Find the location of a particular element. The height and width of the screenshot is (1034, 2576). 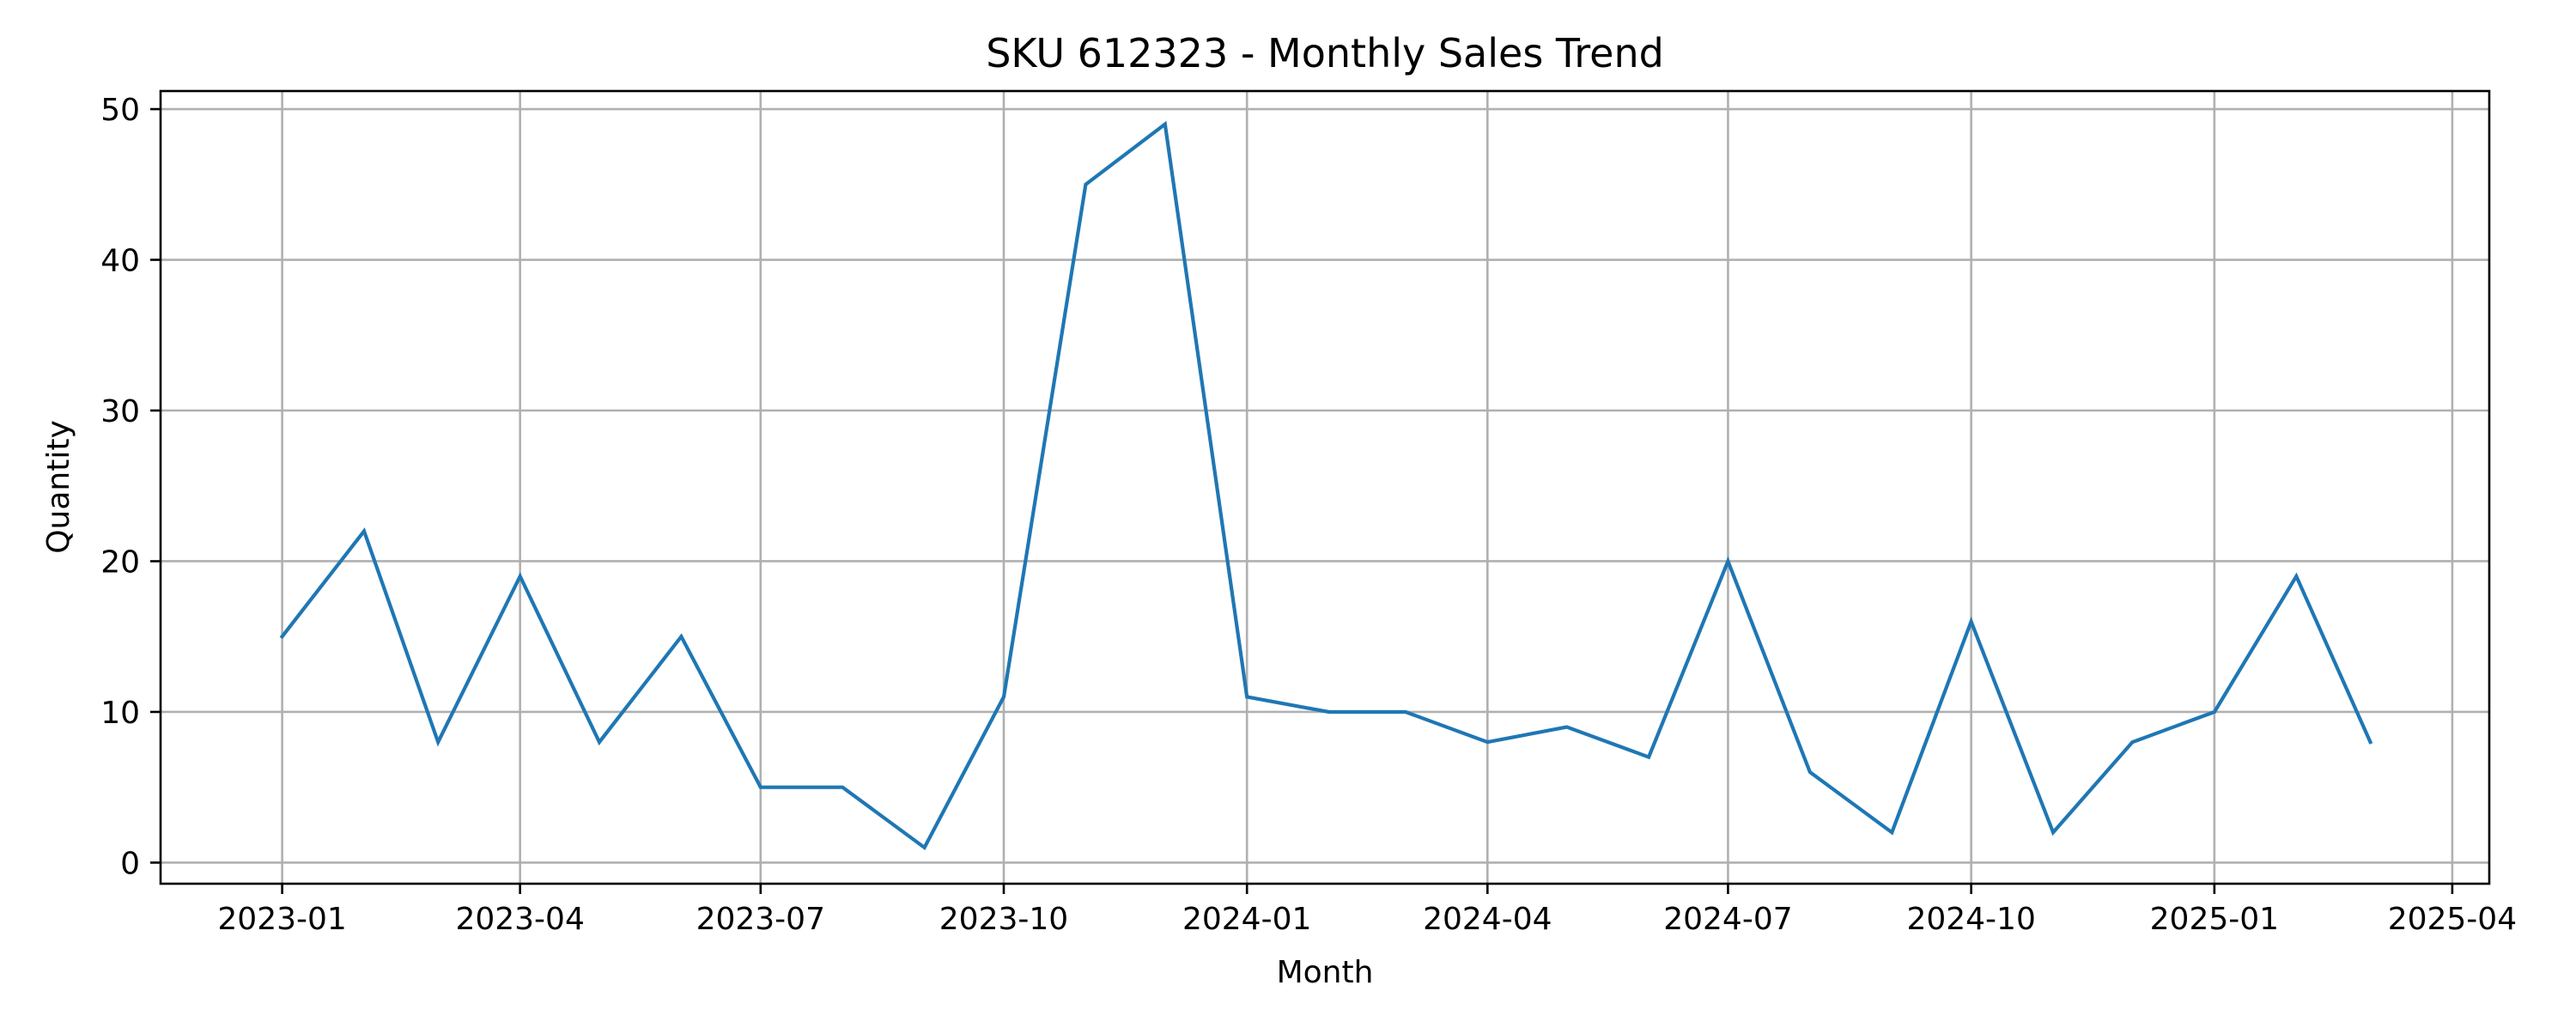

y-tick-label: 50 is located at coordinates (120, 111).